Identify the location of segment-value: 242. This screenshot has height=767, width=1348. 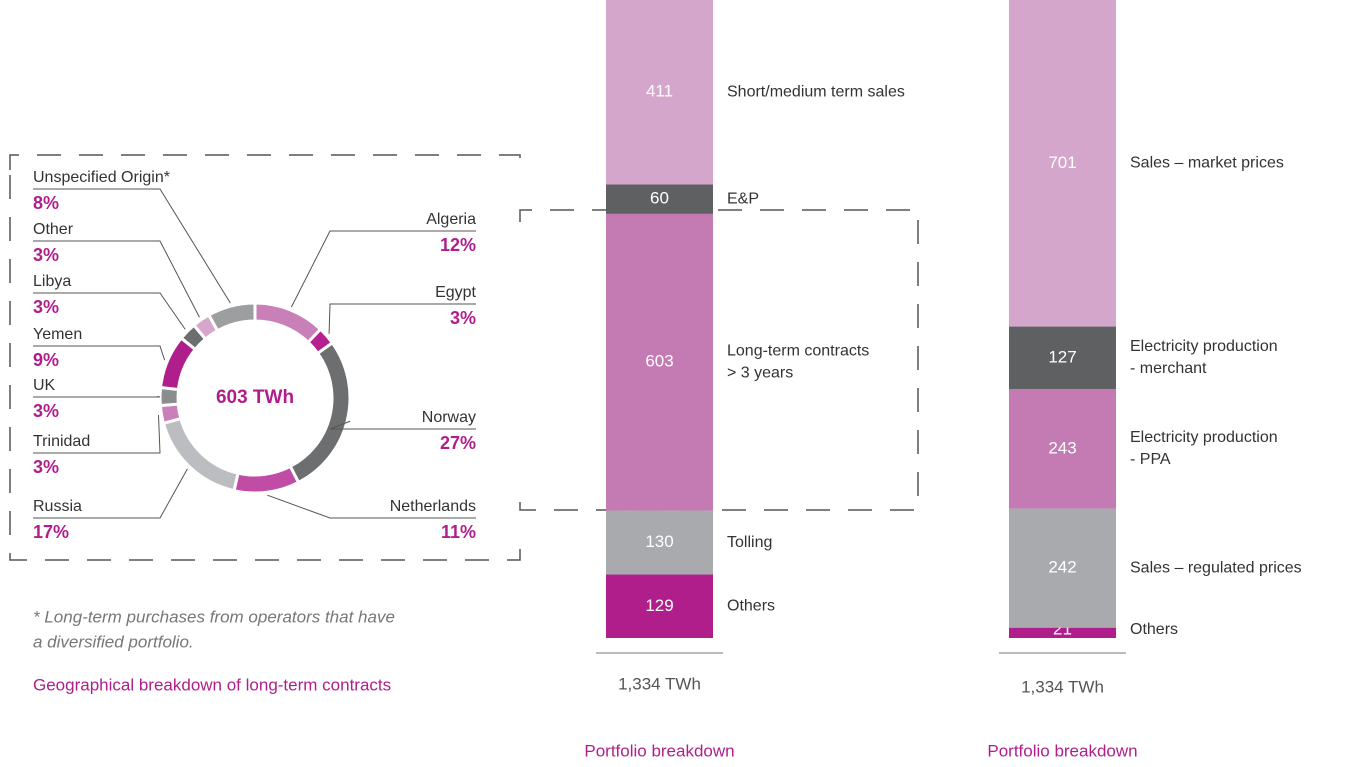
(1062, 567).